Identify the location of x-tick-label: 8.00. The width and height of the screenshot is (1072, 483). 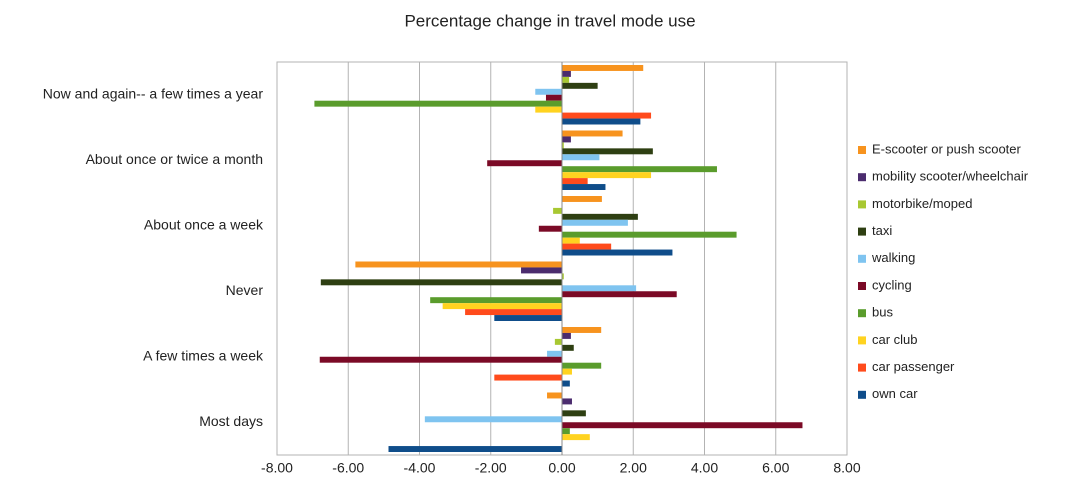
(846, 468).